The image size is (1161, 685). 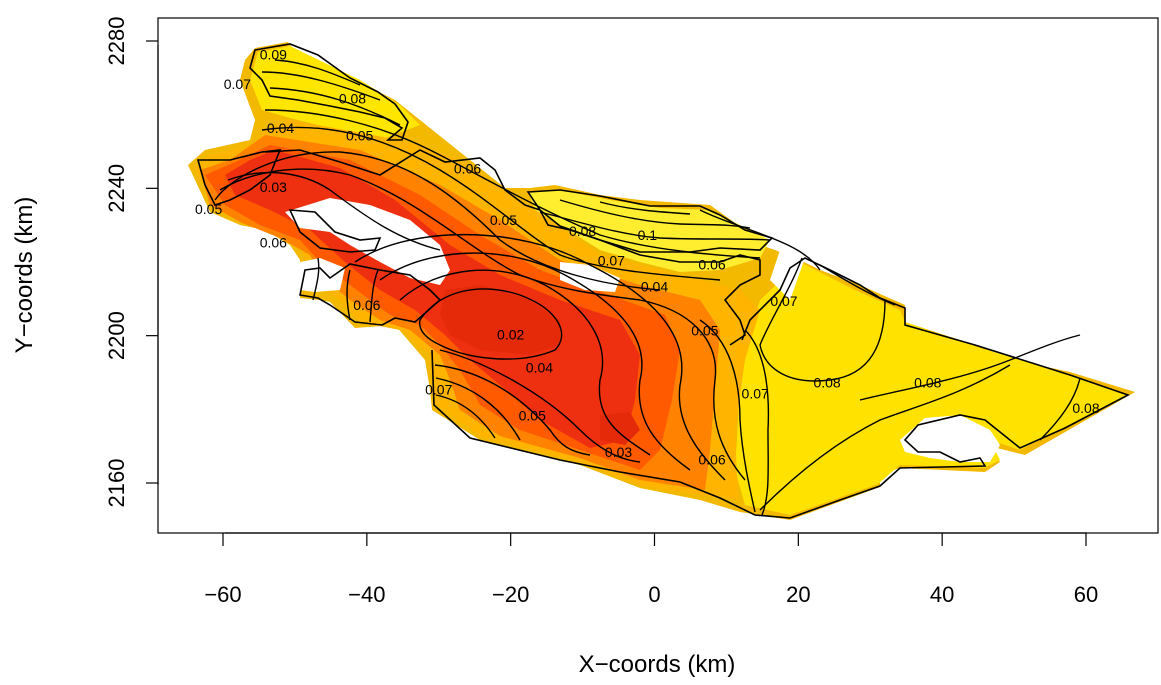 I want to click on y-tick-group: 2160 2200 2240 2280, so click(x=131, y=262).